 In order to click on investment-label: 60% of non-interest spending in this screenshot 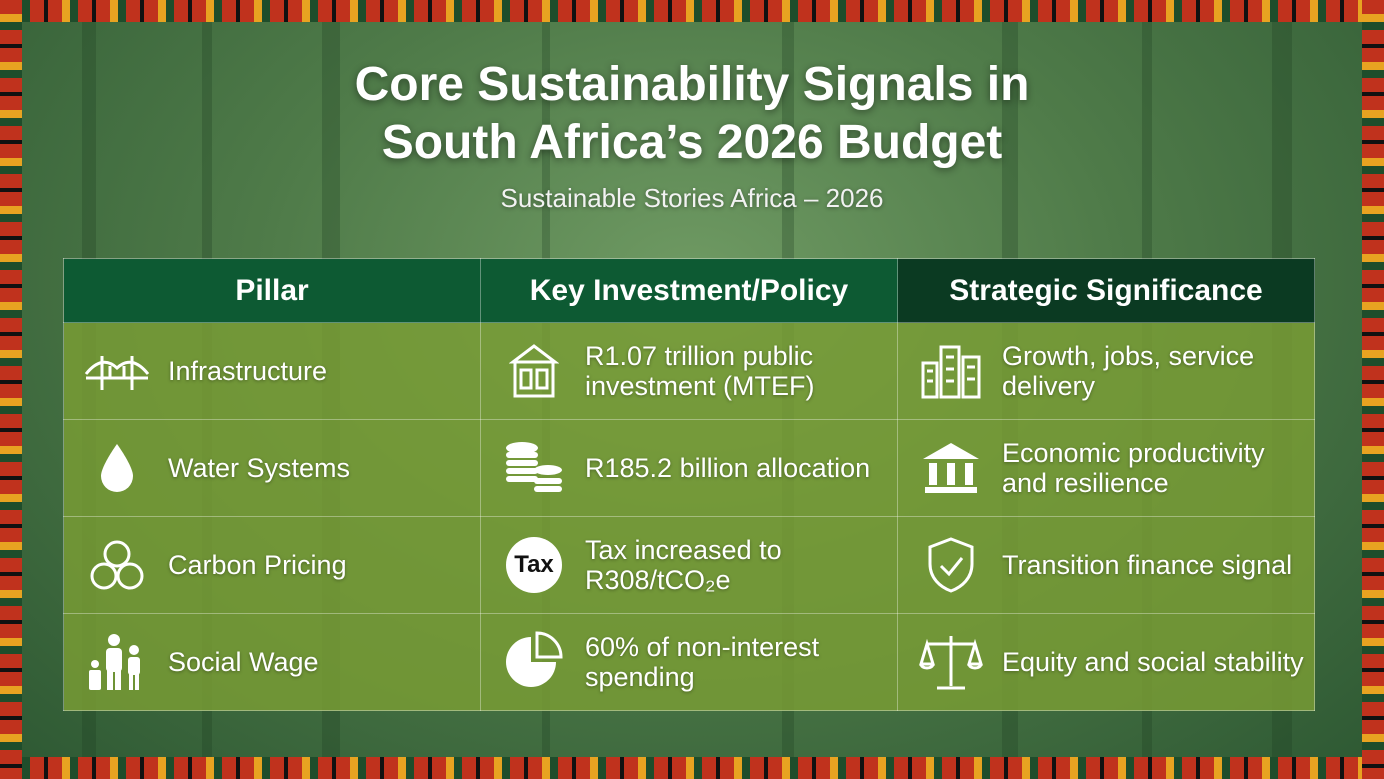, I will do `click(702, 662)`.